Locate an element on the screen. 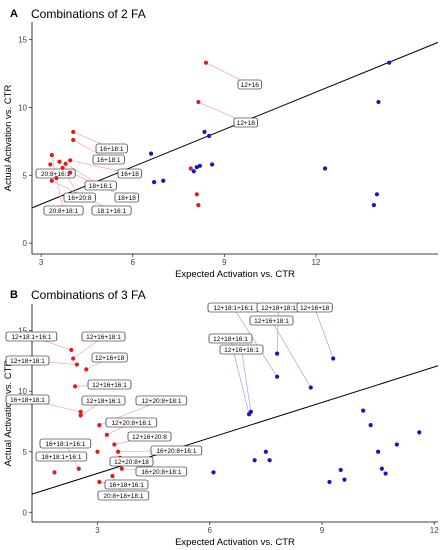  point-label: 12+16 is located at coordinates (250, 85).